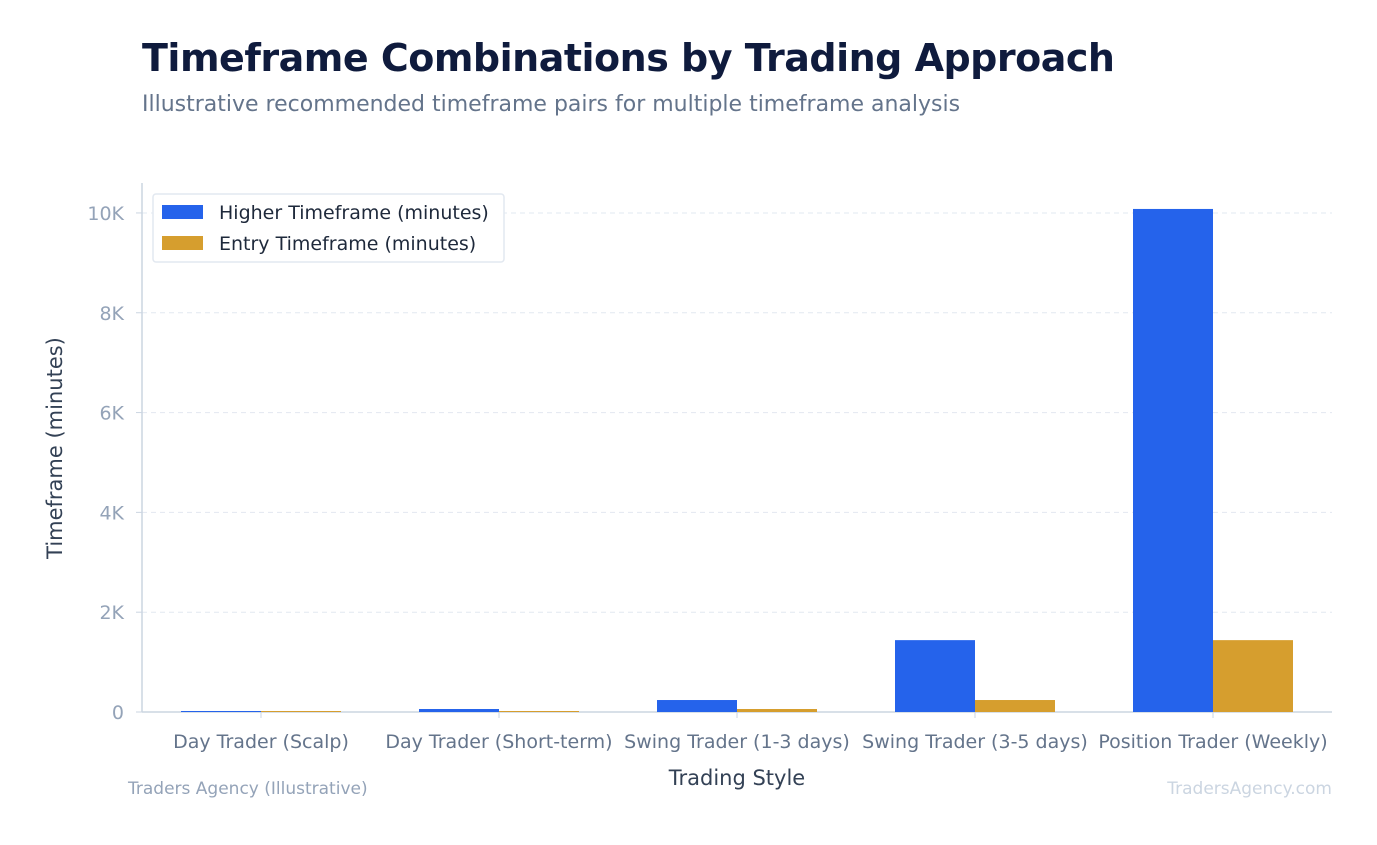 This screenshot has height=845, width=1377. What do you see at coordinates (248, 789) in the screenshot?
I see `source-note: Traders Agency (Illustrative)` at bounding box center [248, 789].